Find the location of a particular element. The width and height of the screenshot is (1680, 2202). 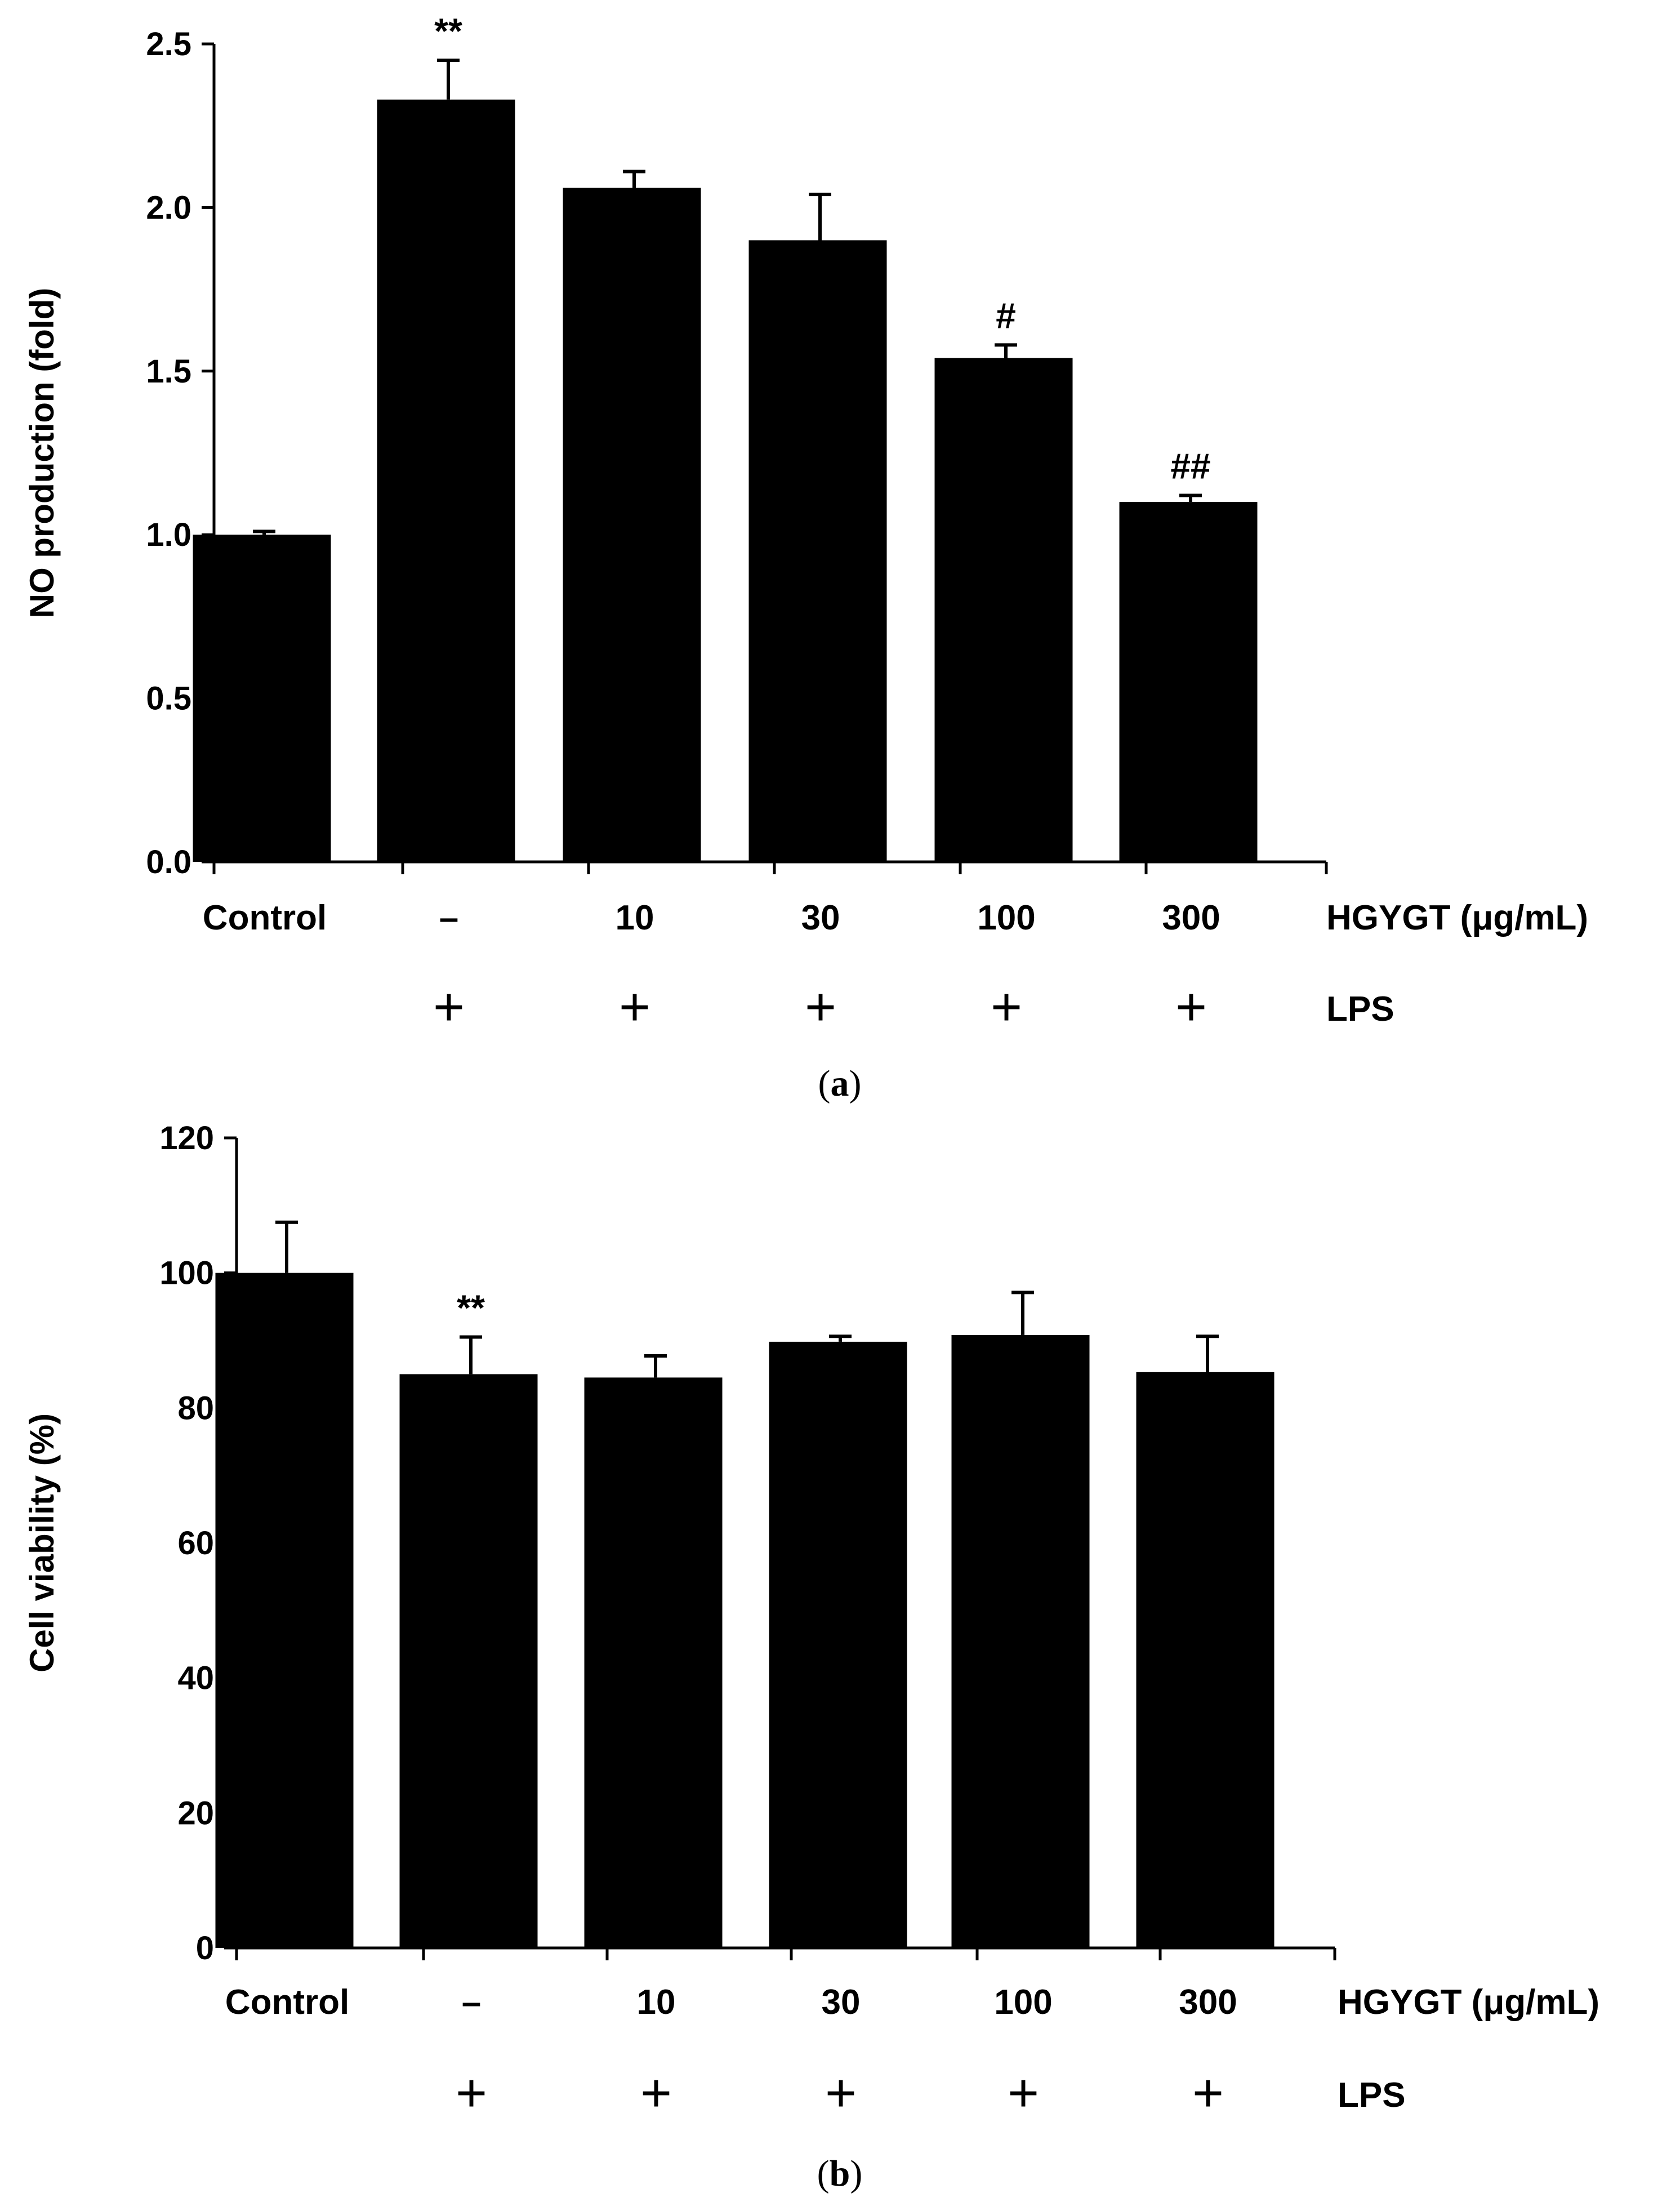

y-tick-label: 80 is located at coordinates (196, 1408).